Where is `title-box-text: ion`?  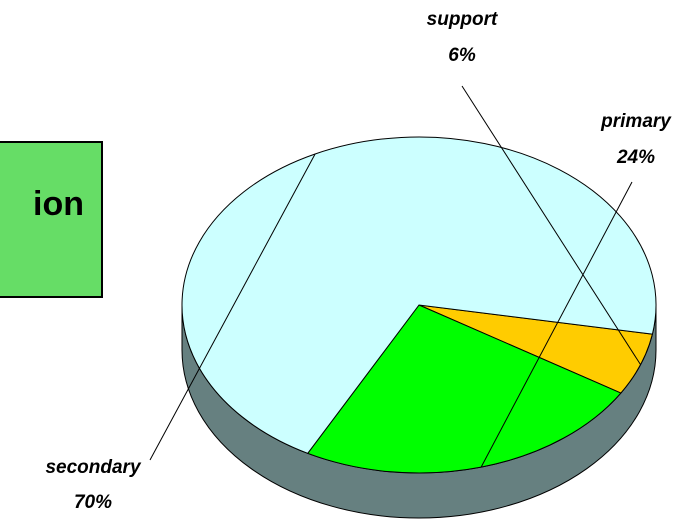 title-box-text: ion is located at coordinates (58, 204).